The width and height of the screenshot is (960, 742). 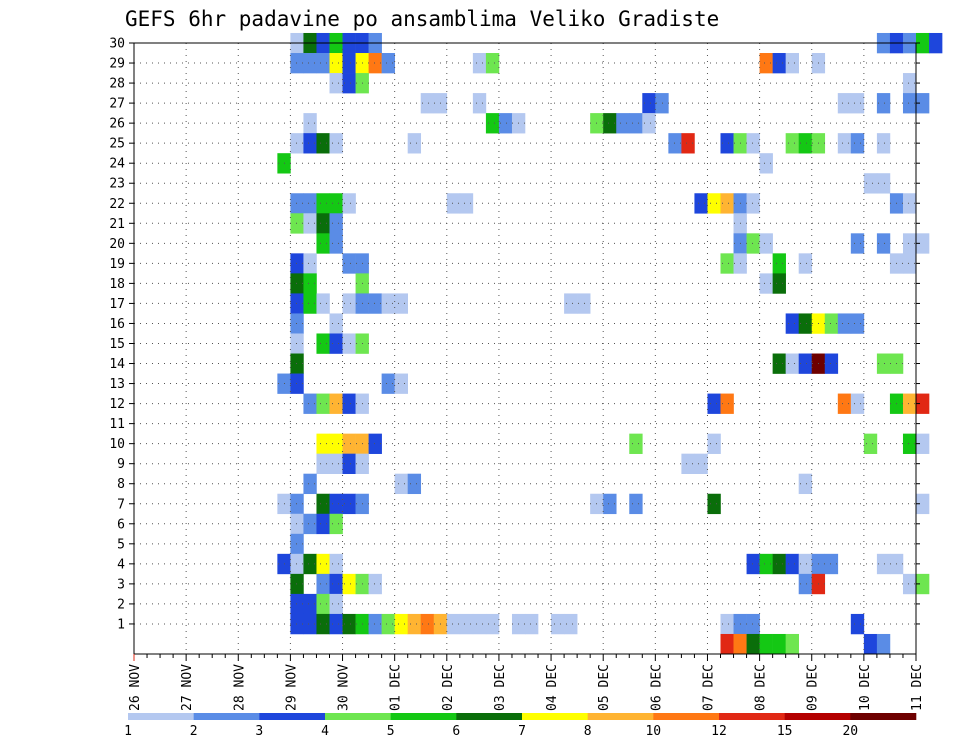 What do you see at coordinates (117, 384) in the screenshot?
I see `y-tick-label: 13` at bounding box center [117, 384].